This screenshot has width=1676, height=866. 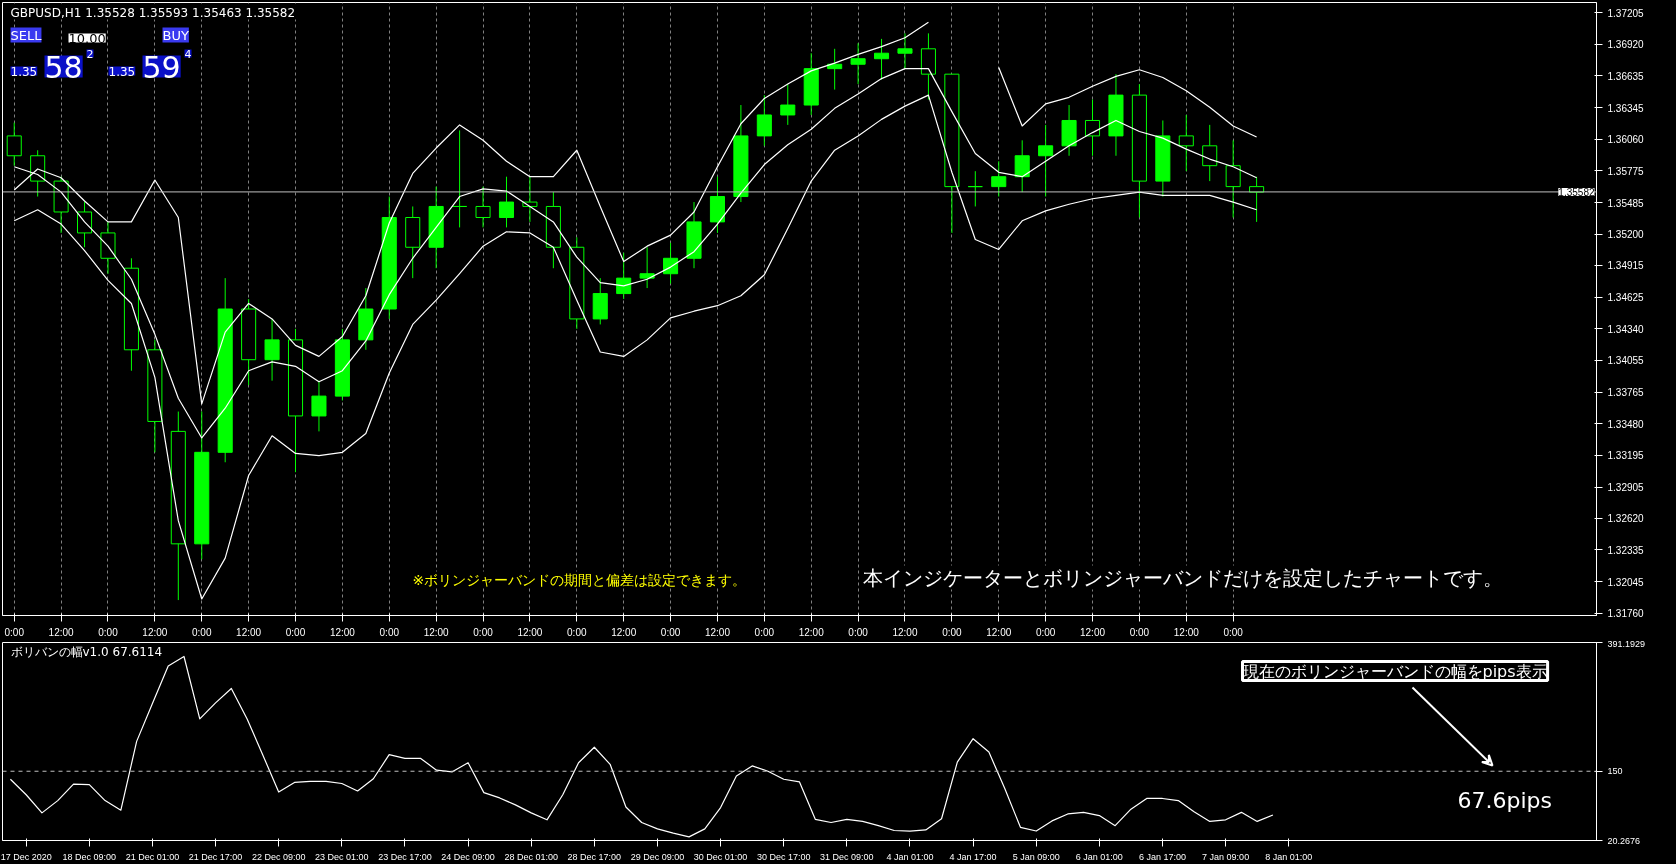 What do you see at coordinates (86, 651) in the screenshot?
I see `chart-title: ボリバンの幅v1.0 67.6114` at bounding box center [86, 651].